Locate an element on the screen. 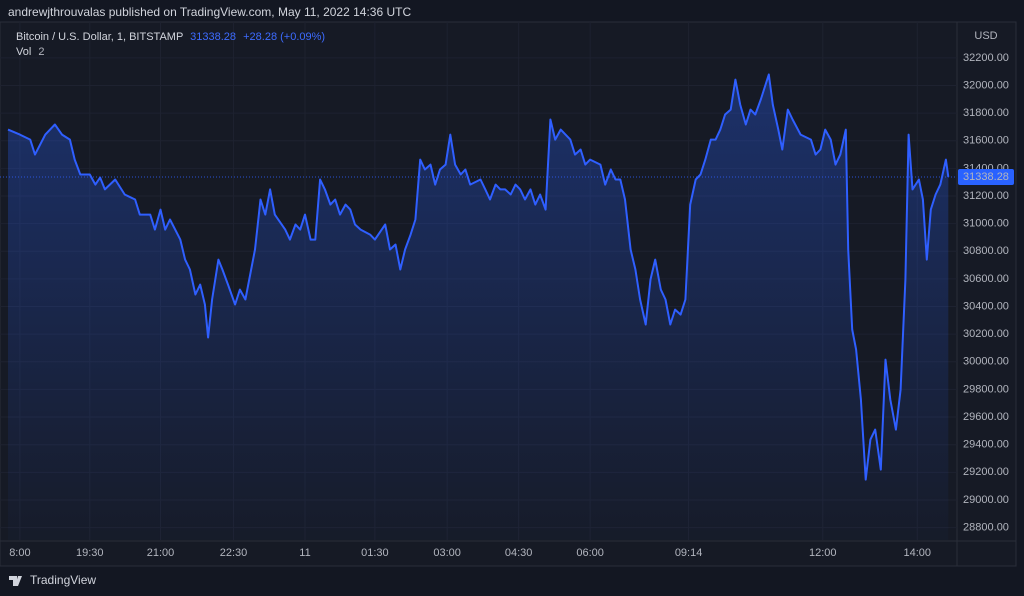  y-tick-label: 29000.00 is located at coordinates (986, 500).